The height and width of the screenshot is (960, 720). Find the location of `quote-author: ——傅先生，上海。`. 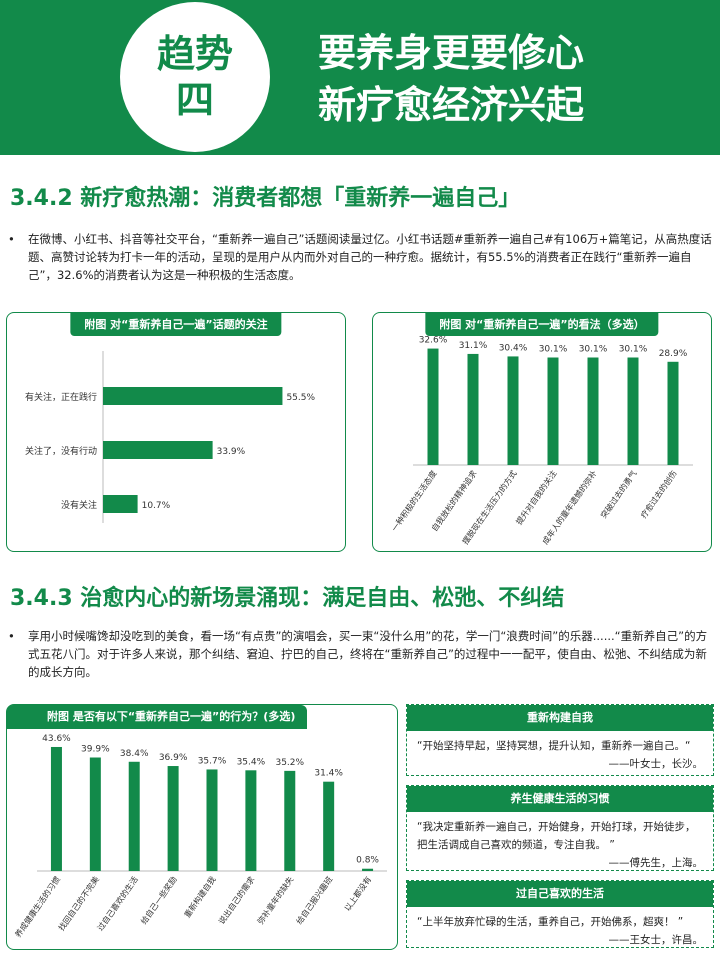

quote-author: ——傅先生，上海。 is located at coordinates (656, 863).